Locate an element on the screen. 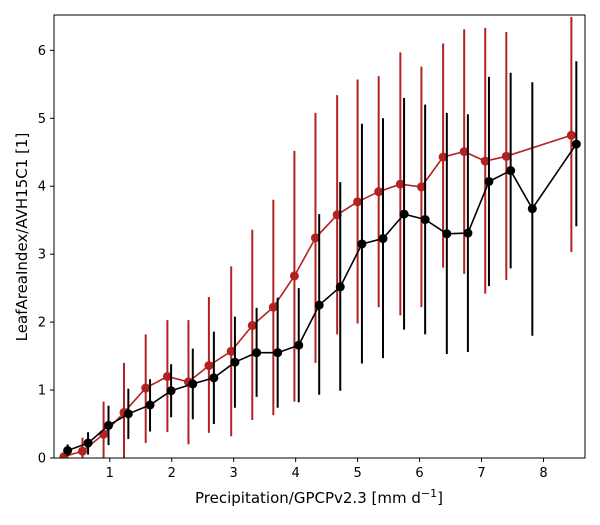 The width and height of the screenshot is (600, 525). x-tick-label-6: 7 is located at coordinates (481, 473).